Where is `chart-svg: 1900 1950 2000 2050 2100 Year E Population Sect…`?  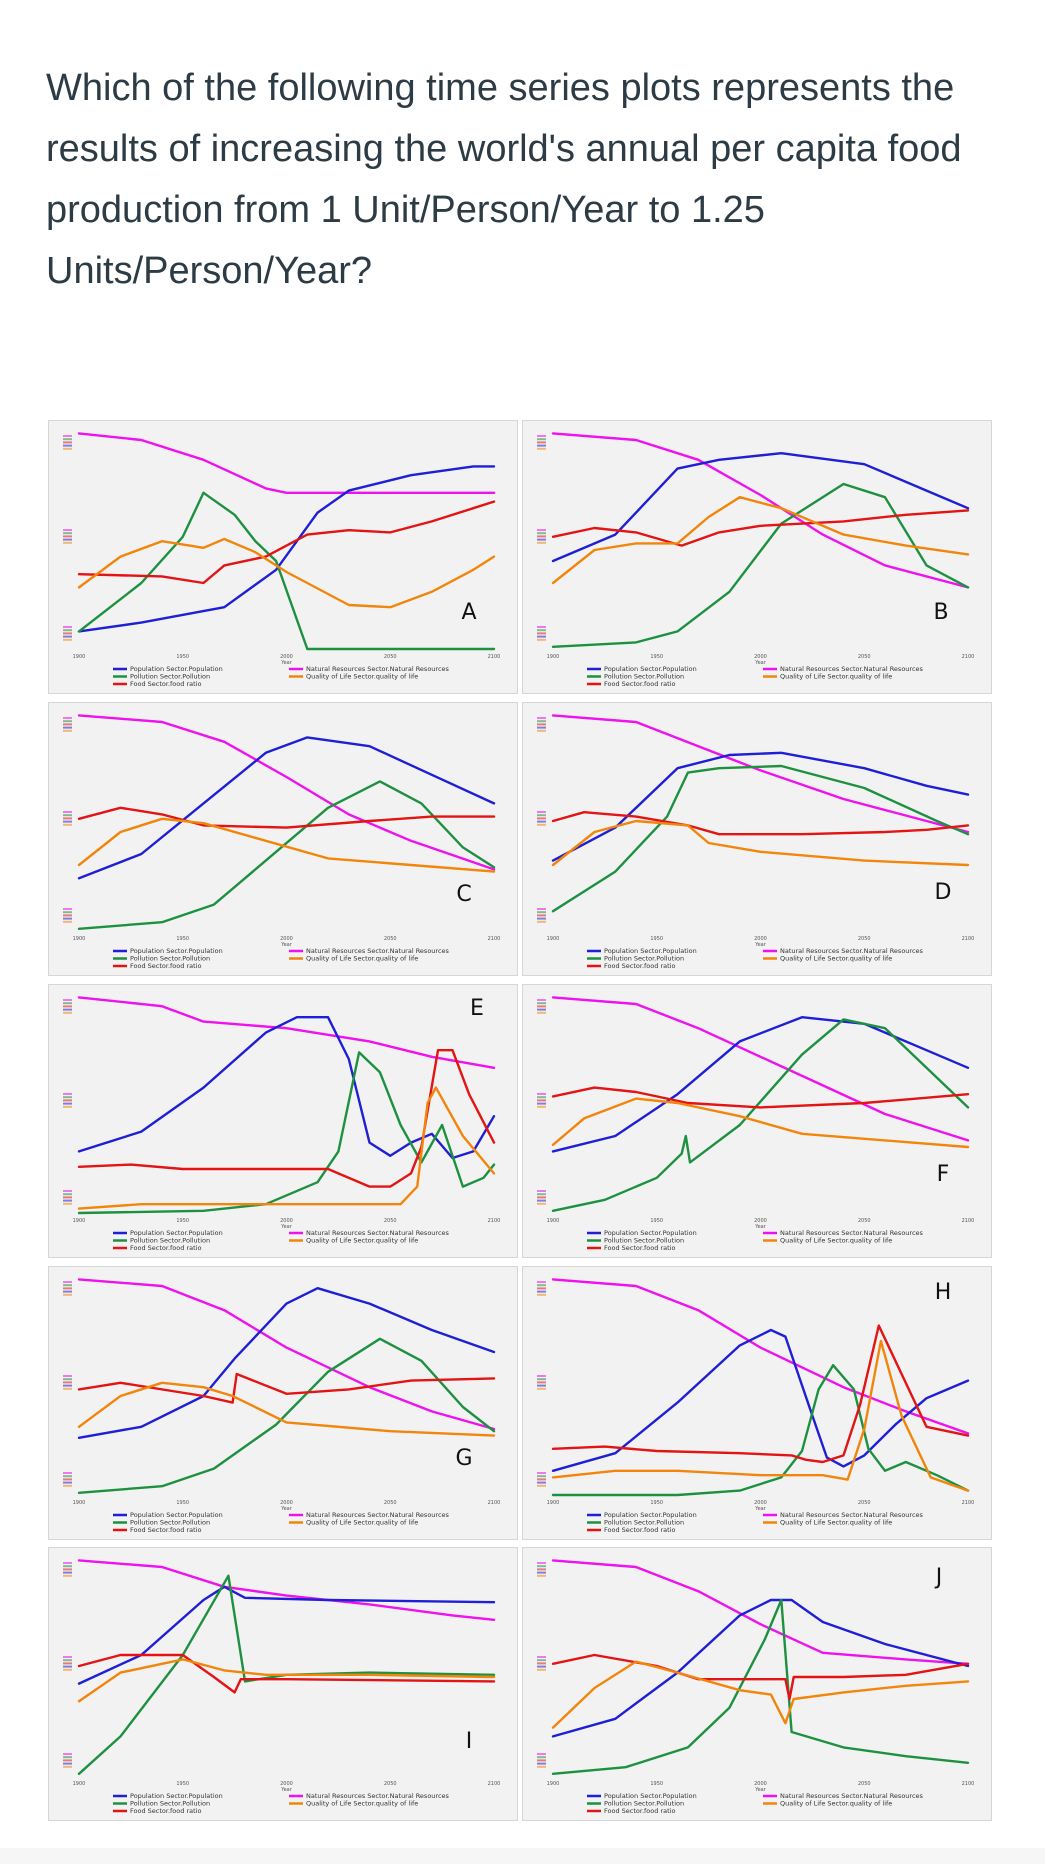
chart-svg: 1900 1950 2000 2050 2100 Year E Population Sect… is located at coordinates (282, 1124).